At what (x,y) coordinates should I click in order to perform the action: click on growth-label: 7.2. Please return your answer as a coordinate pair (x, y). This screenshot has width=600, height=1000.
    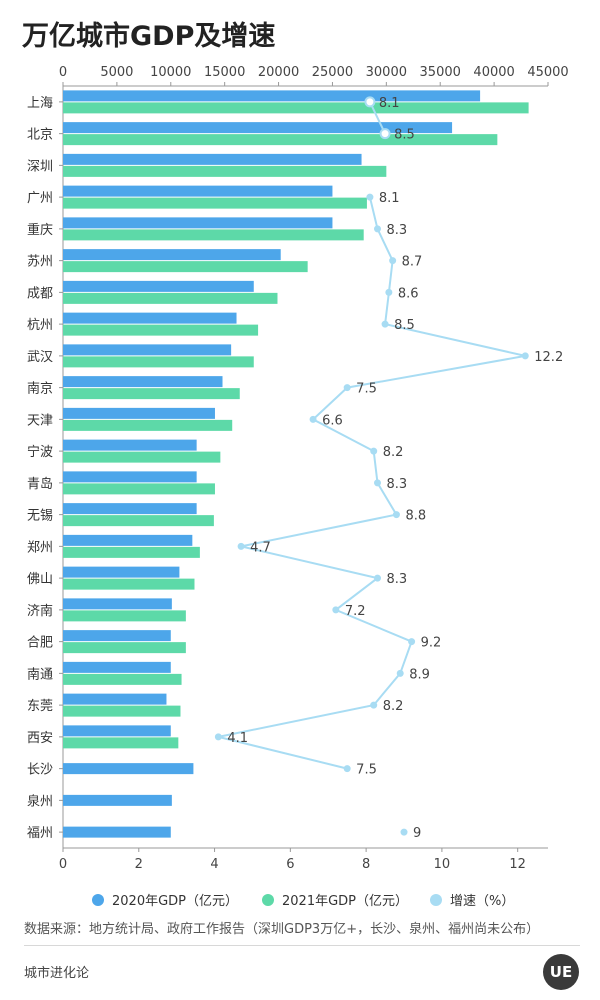
    Looking at the image, I should click on (355, 611).